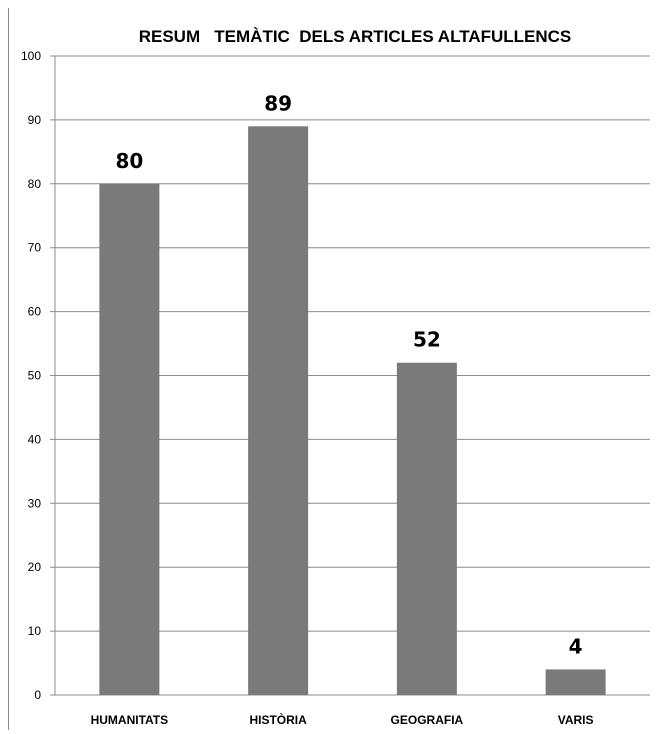 This screenshot has height=734, width=662. What do you see at coordinates (37, 695) in the screenshot?
I see `y-tick-label: 0` at bounding box center [37, 695].